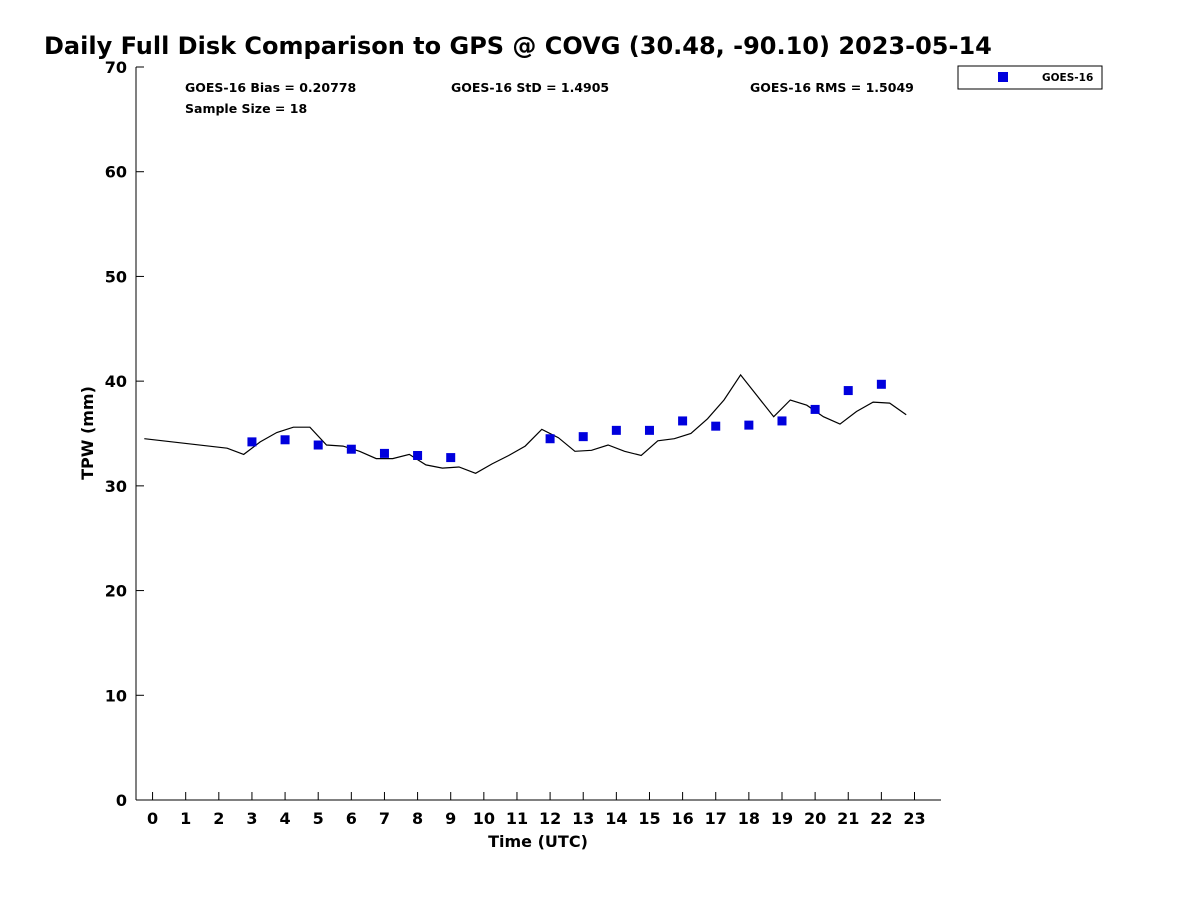  I want to click on x-tick-label: 13, so click(583, 818).